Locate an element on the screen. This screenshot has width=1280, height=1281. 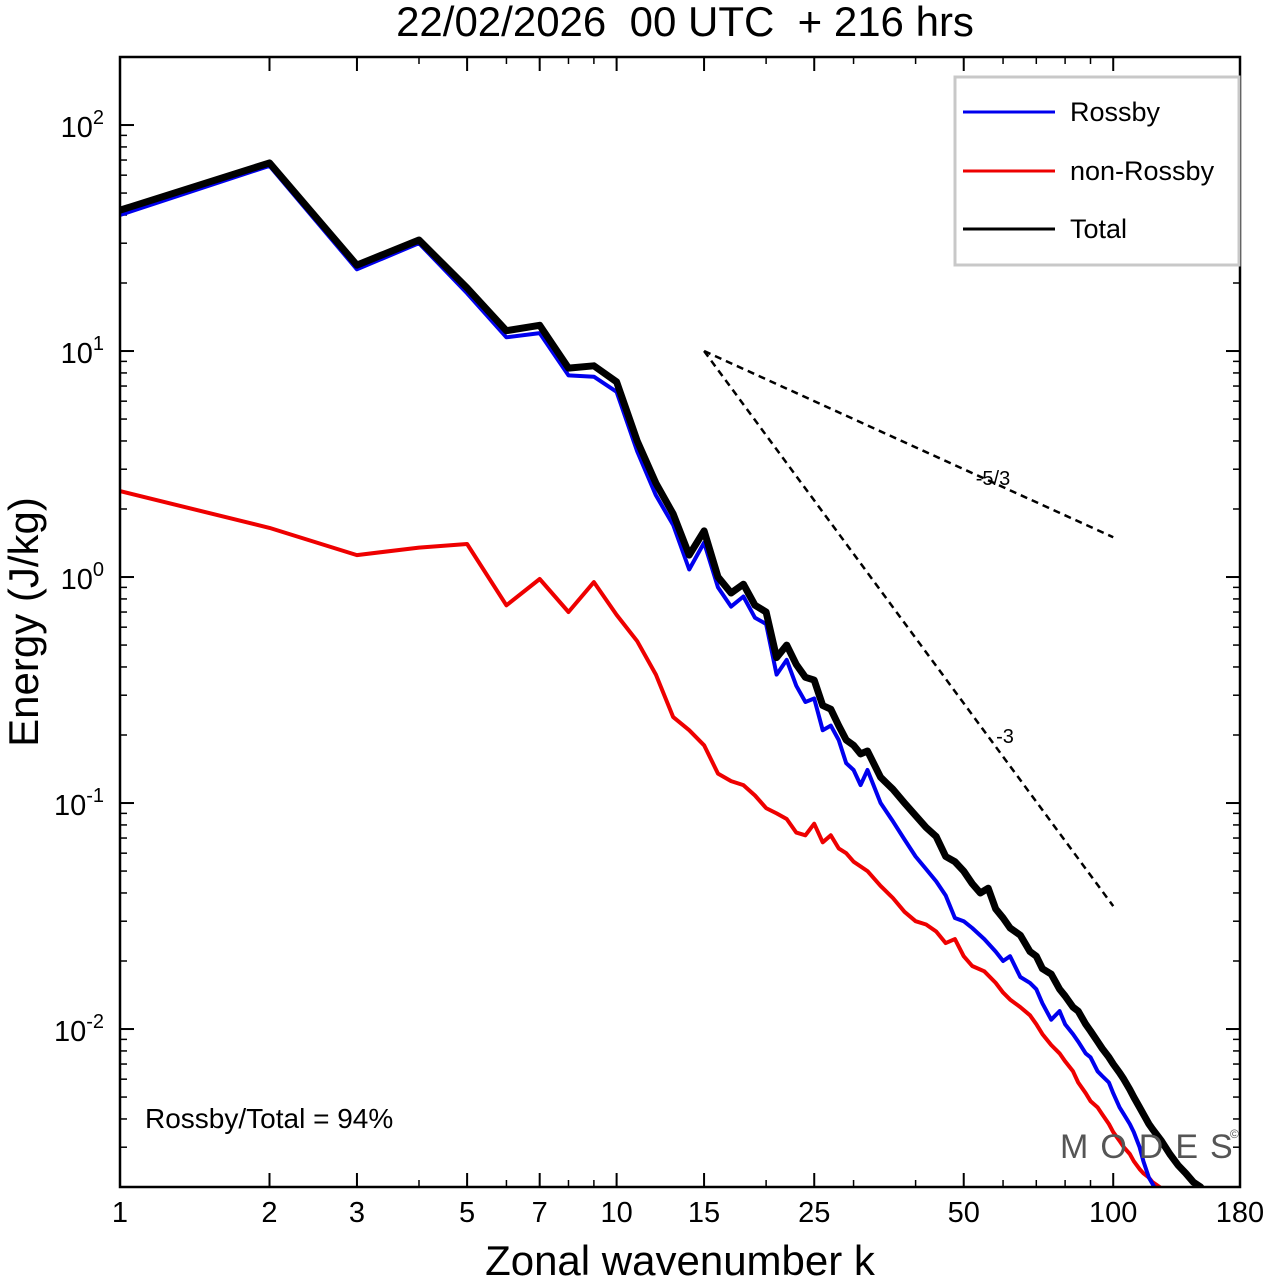
x-tick-label-25: 25 is located at coordinates (814, 1213).